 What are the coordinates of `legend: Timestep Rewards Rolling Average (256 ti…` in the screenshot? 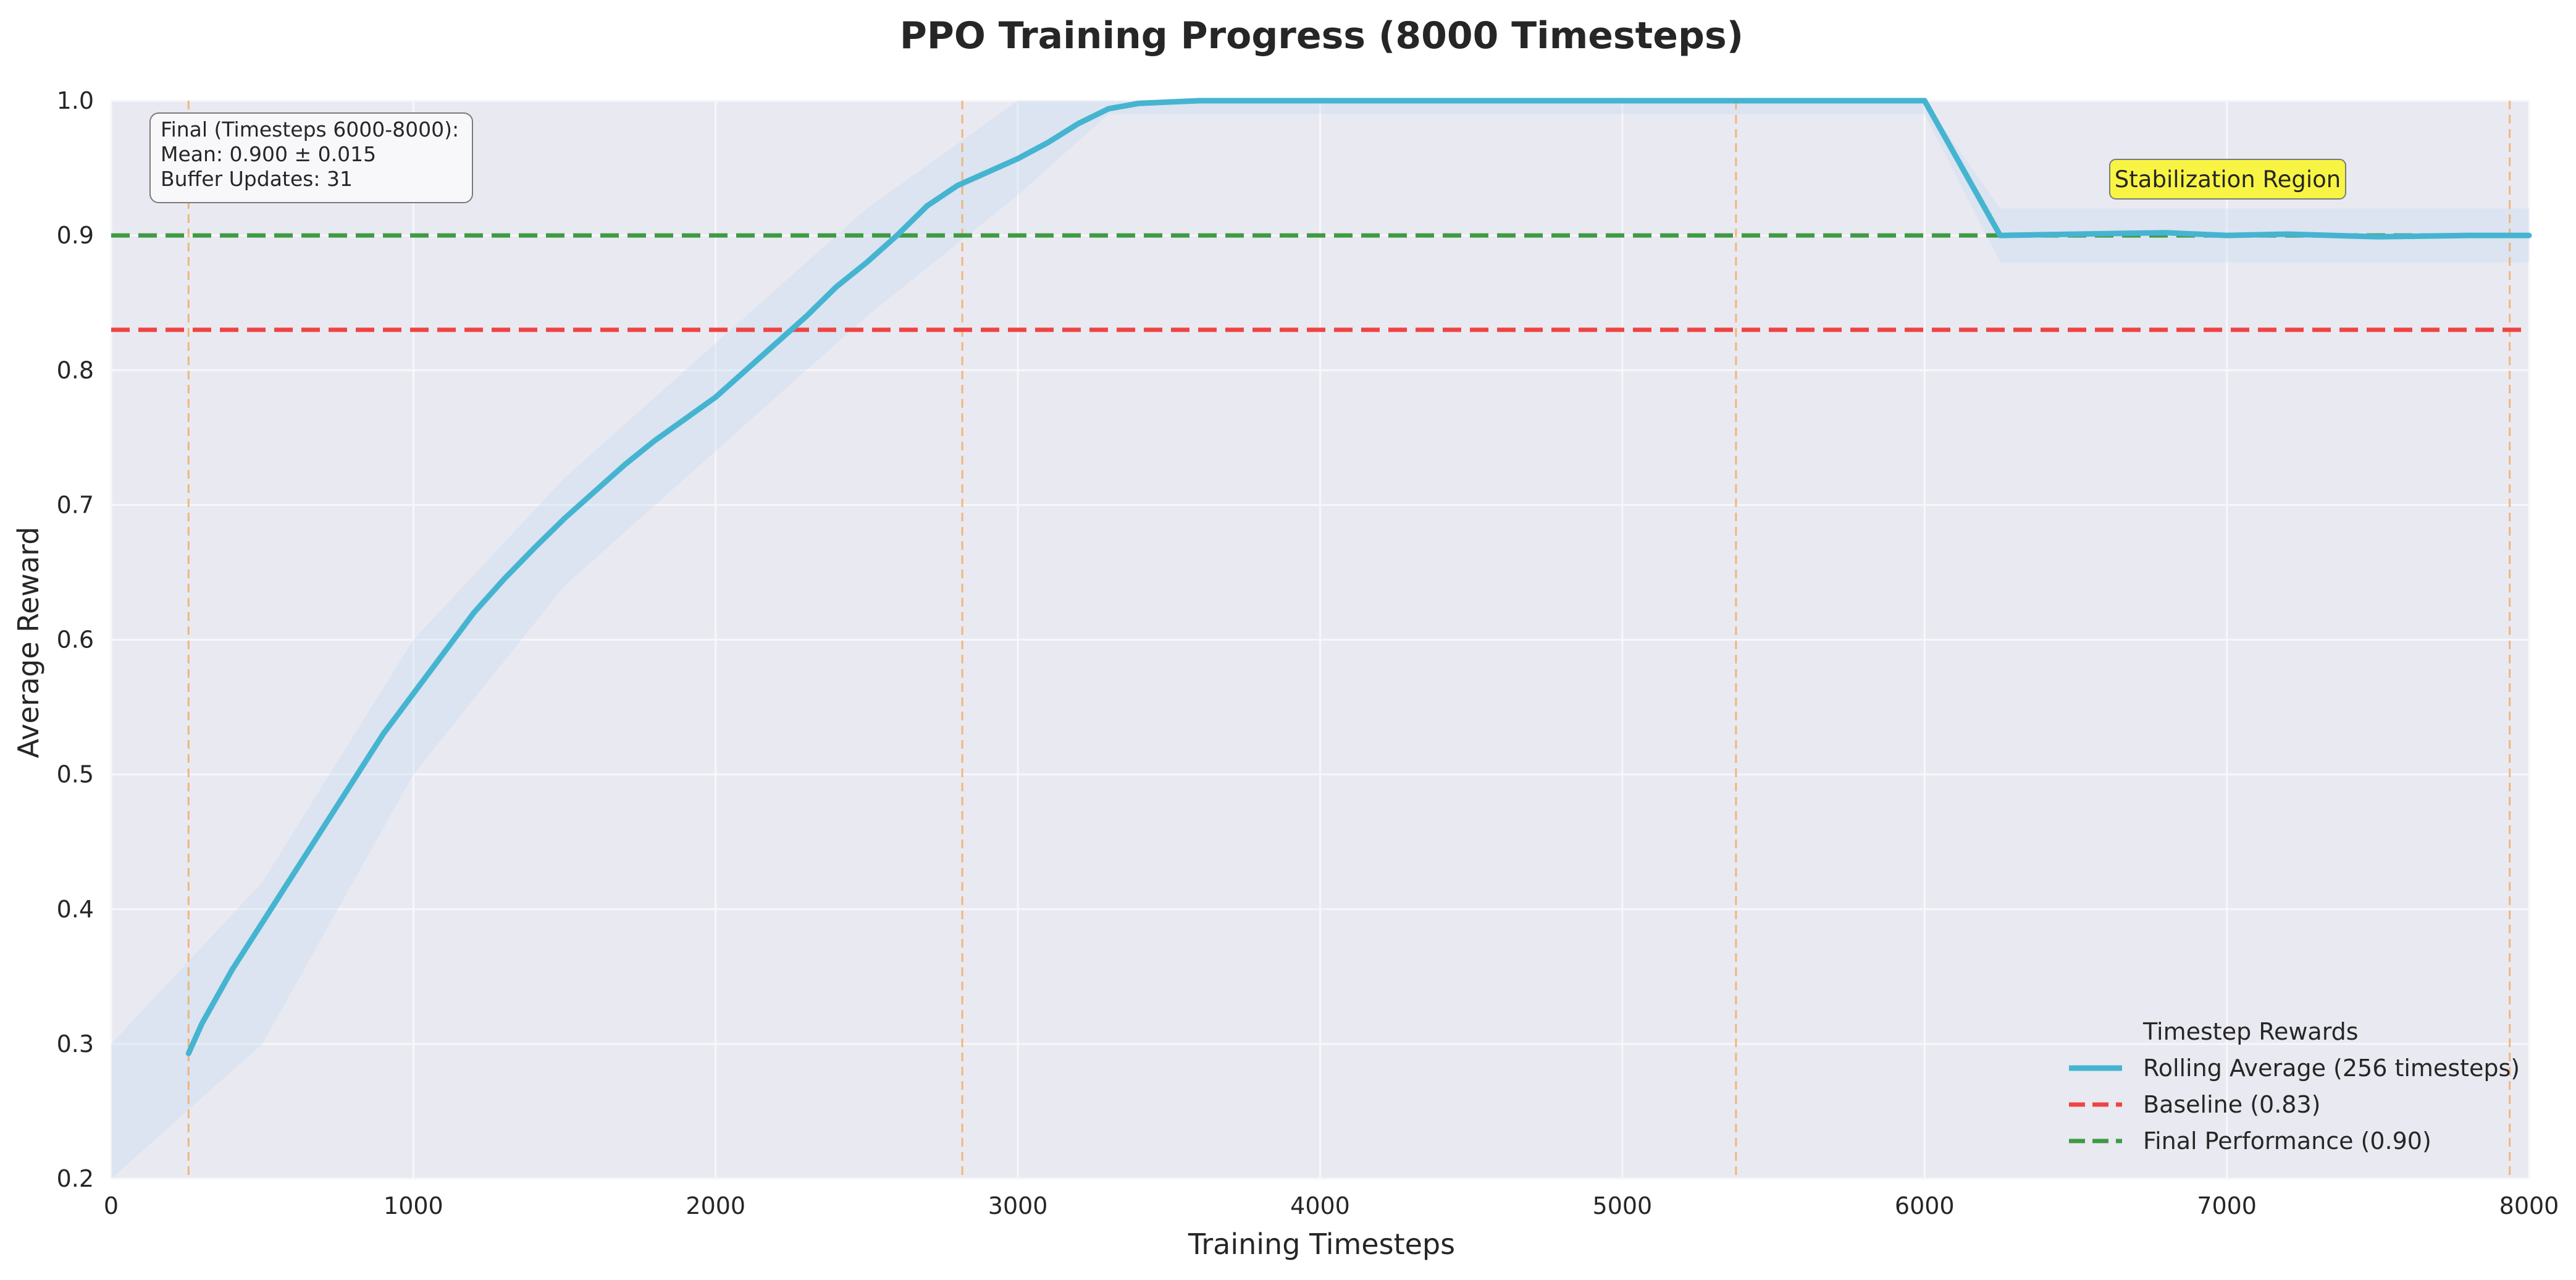 It's located at (2295, 1086).